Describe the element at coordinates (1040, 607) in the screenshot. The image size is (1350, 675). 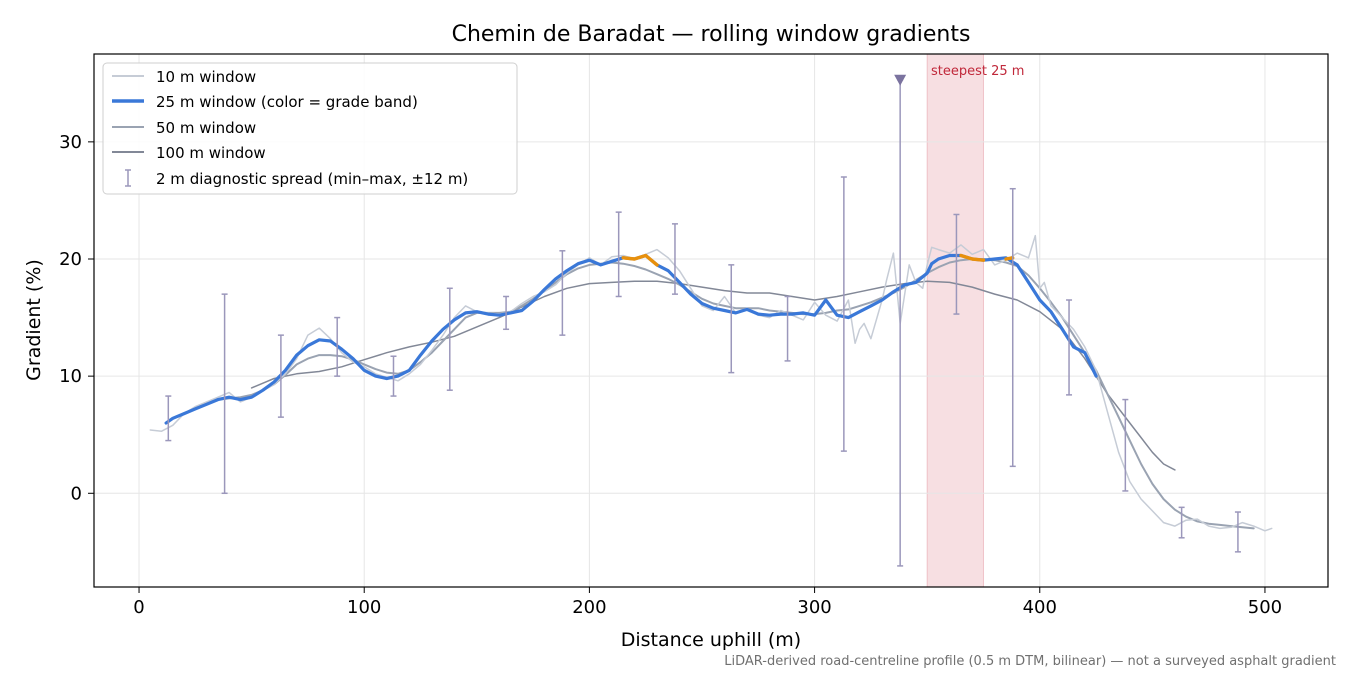
I see `x-tick-label: 400` at that location.